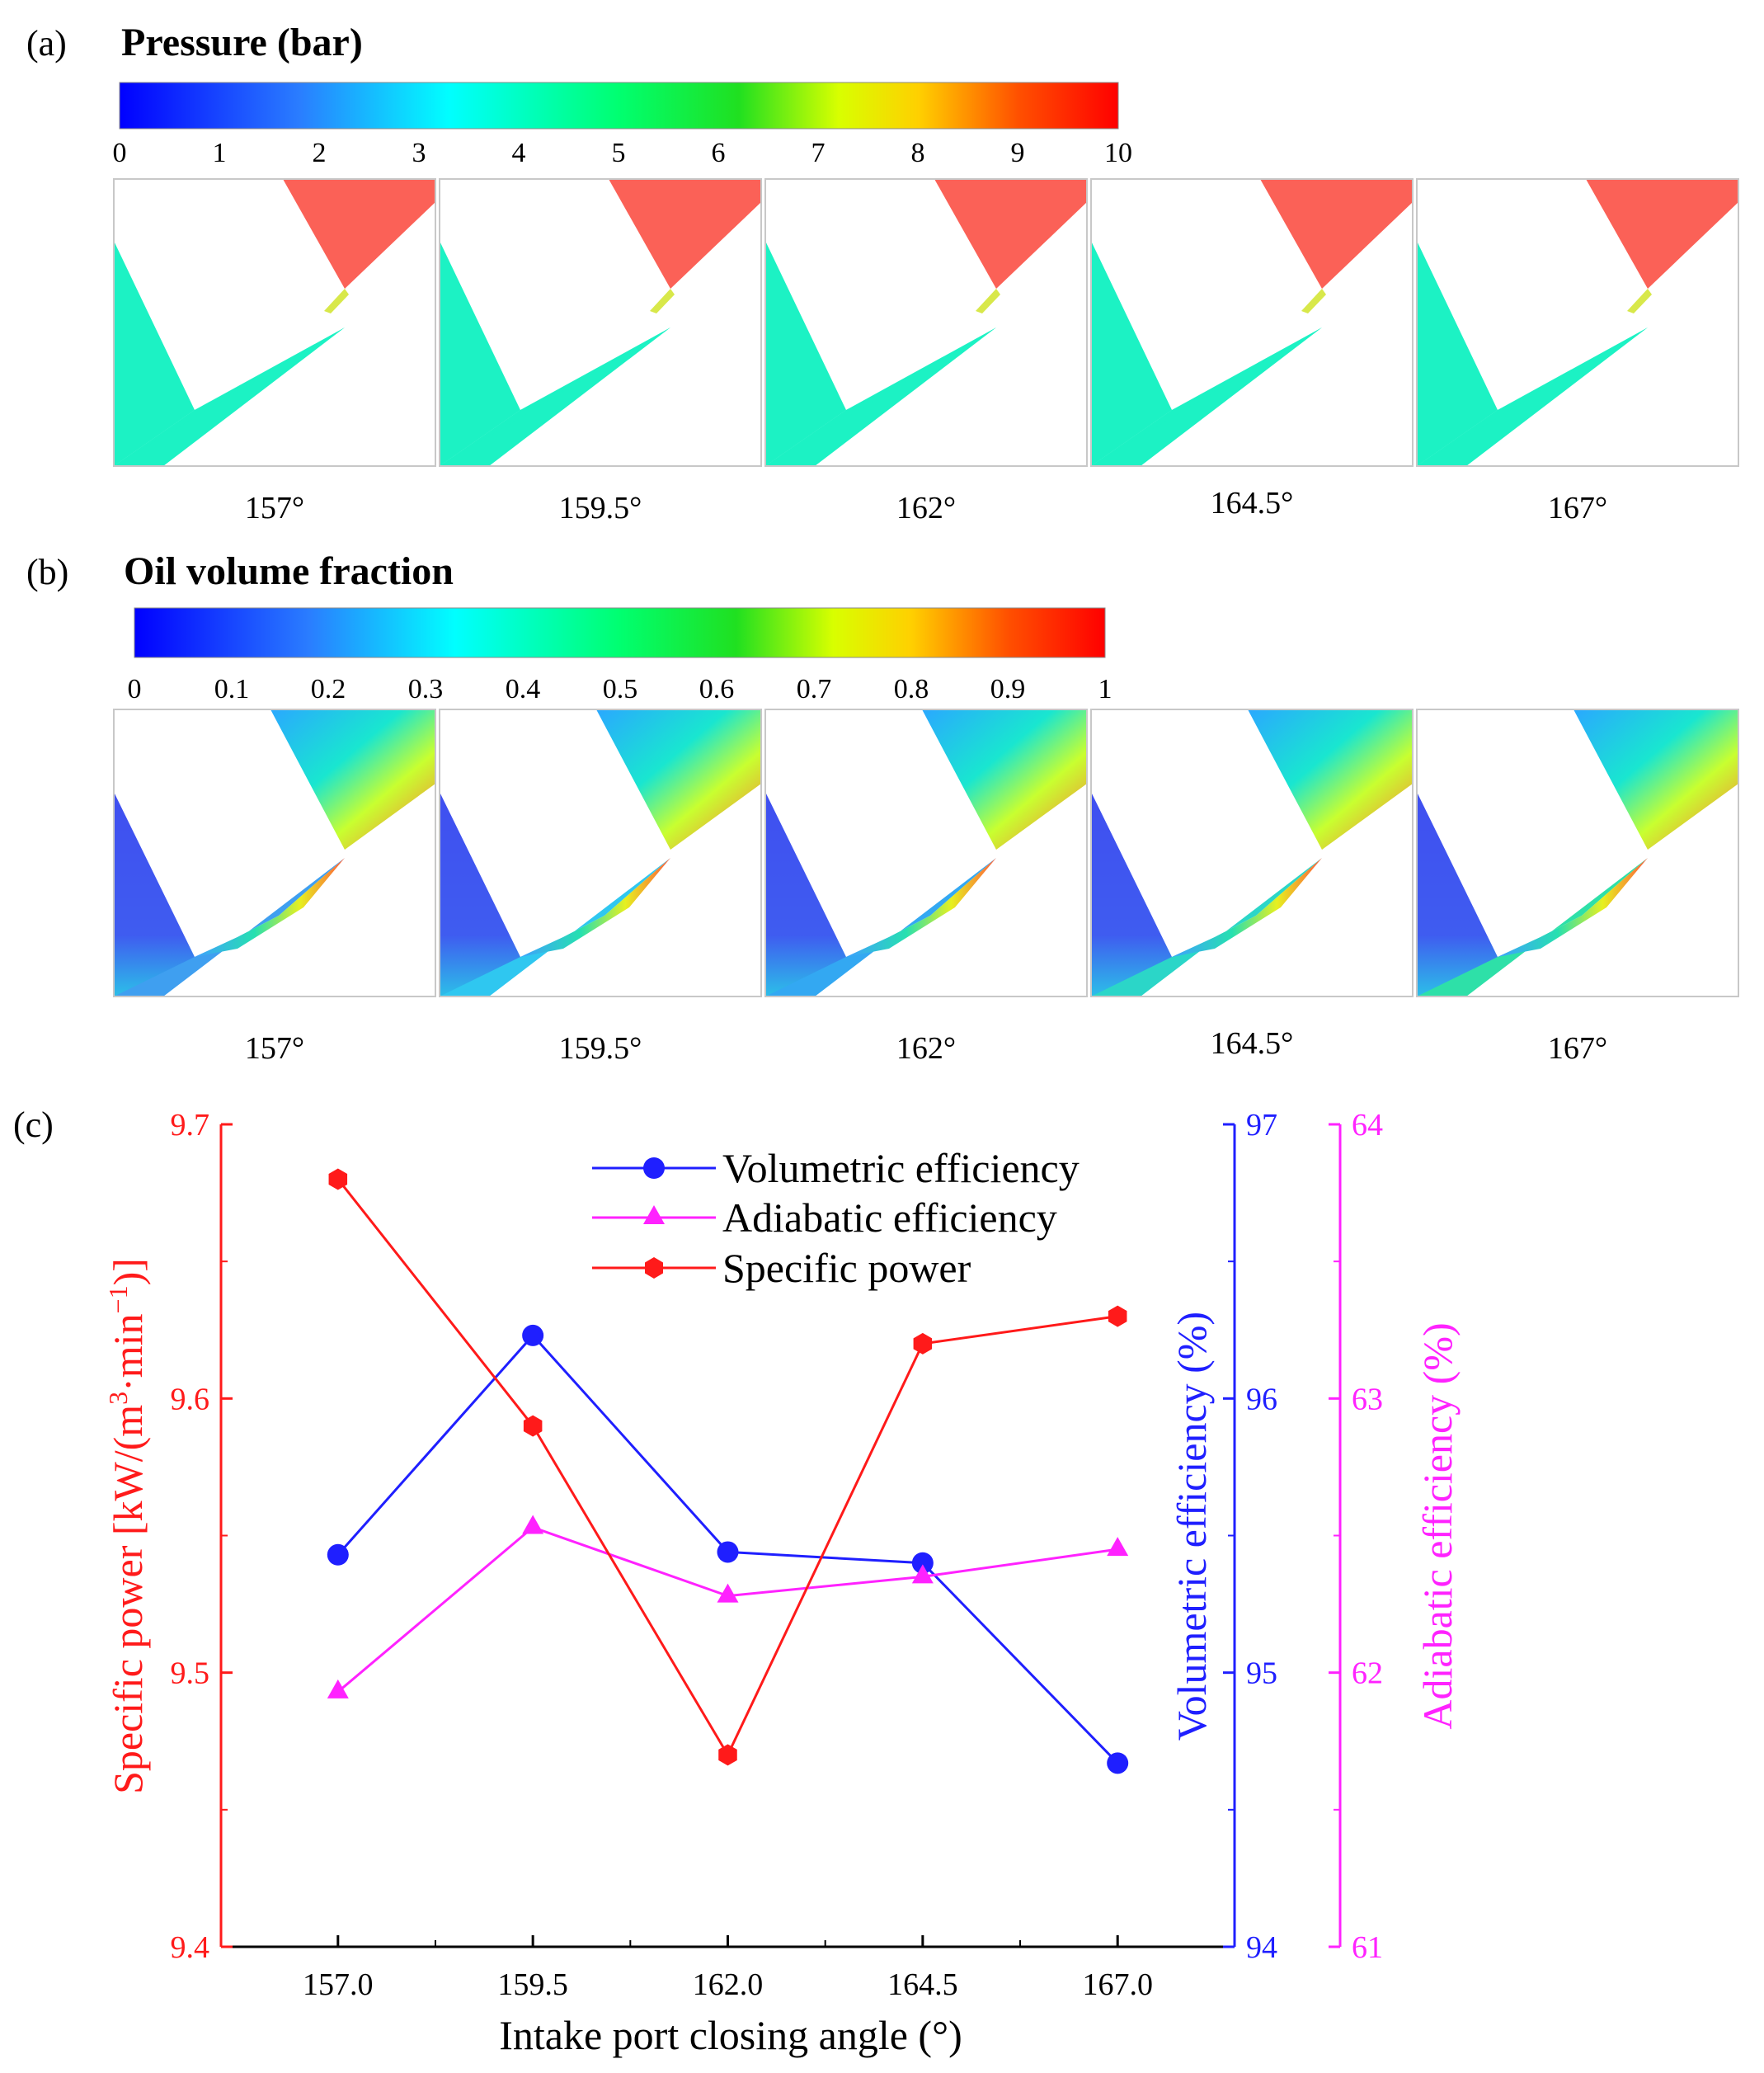  What do you see at coordinates (1252, 503) in the screenshot?
I see `pressure-angle-label: 164.5°` at bounding box center [1252, 503].